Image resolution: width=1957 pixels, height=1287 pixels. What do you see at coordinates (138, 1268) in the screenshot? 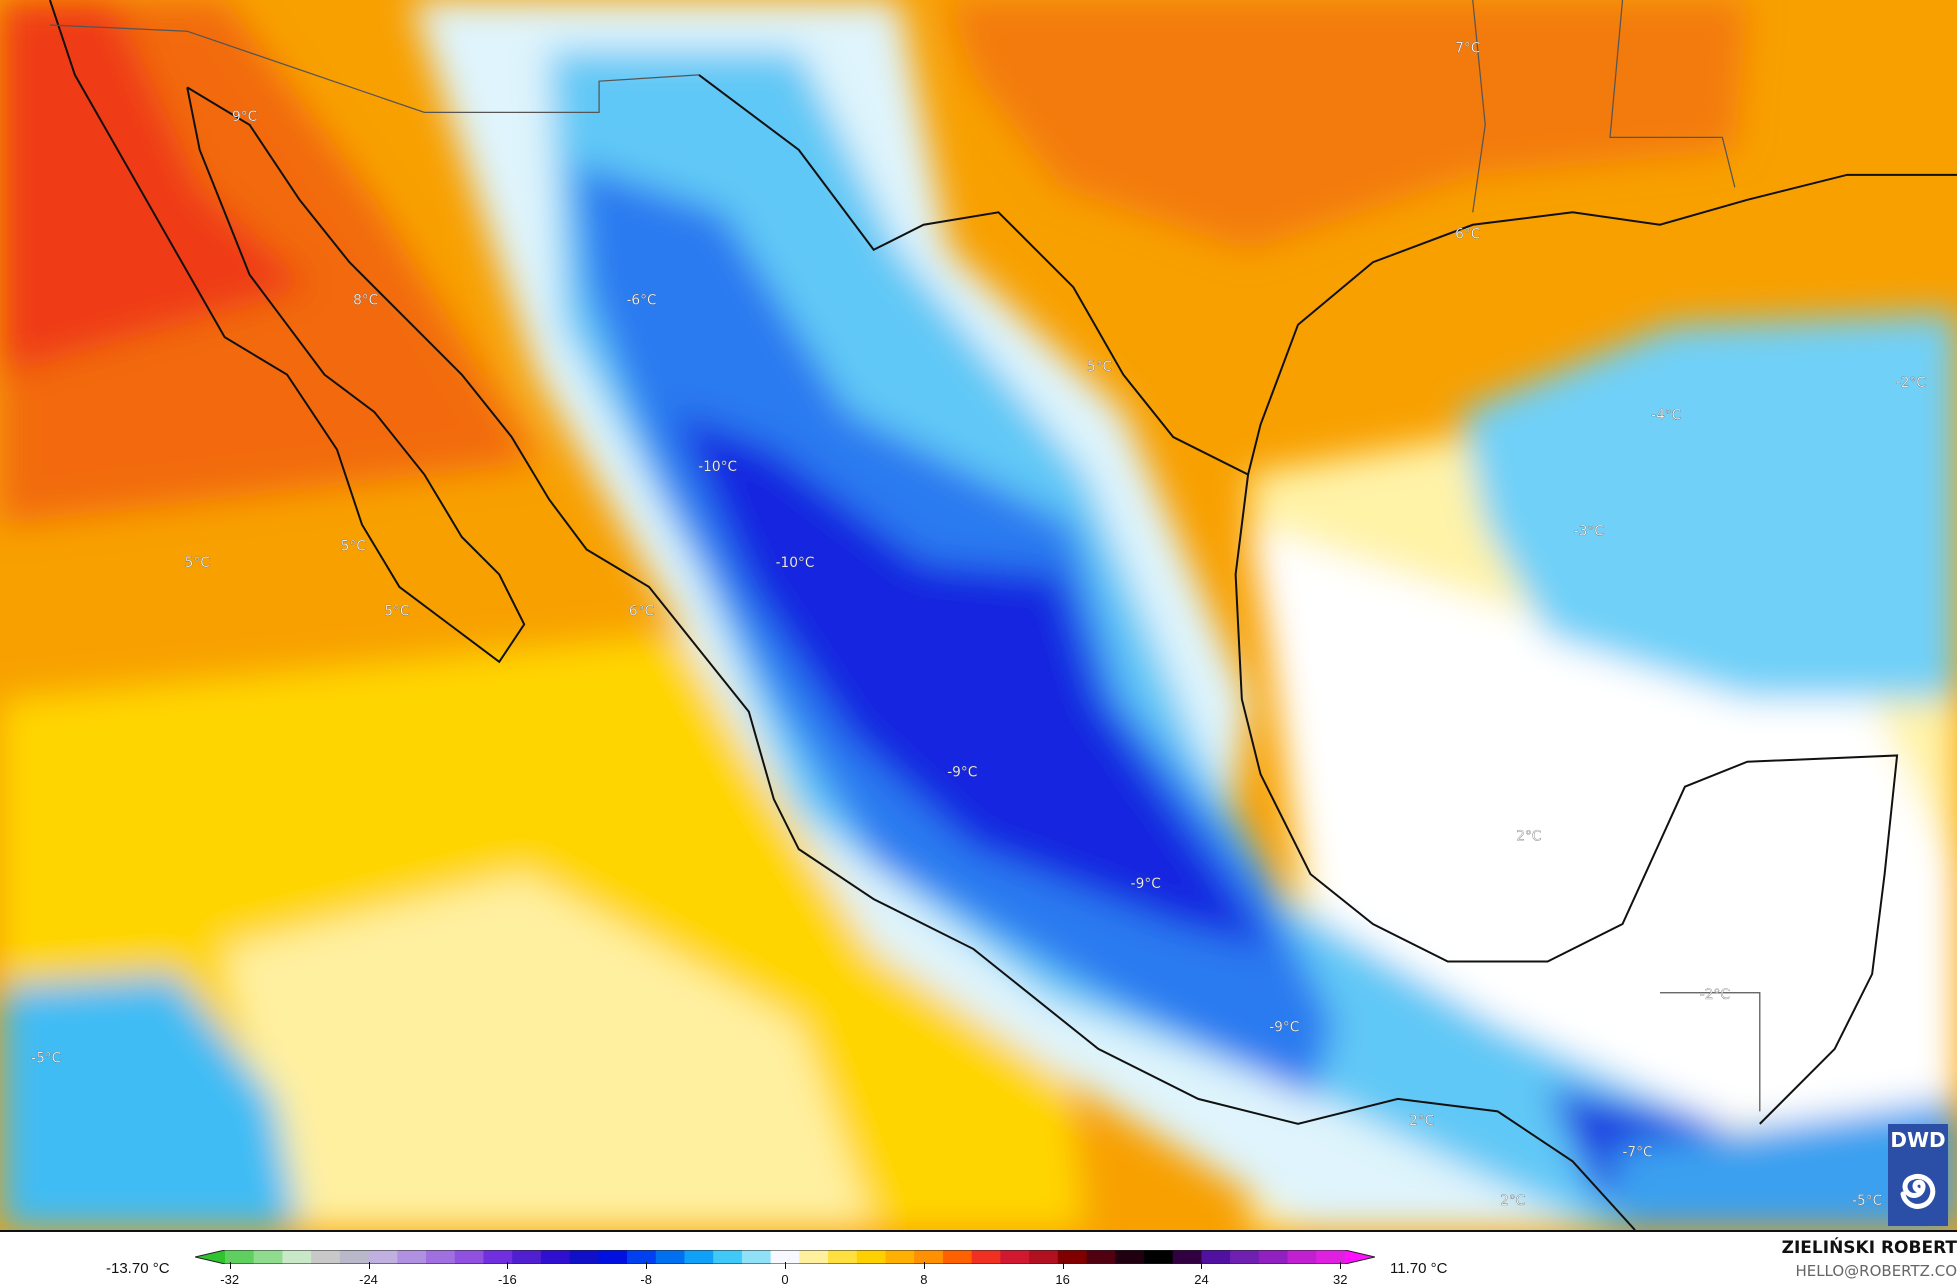
I see `min-value-label: -13.70 °C` at bounding box center [138, 1268].